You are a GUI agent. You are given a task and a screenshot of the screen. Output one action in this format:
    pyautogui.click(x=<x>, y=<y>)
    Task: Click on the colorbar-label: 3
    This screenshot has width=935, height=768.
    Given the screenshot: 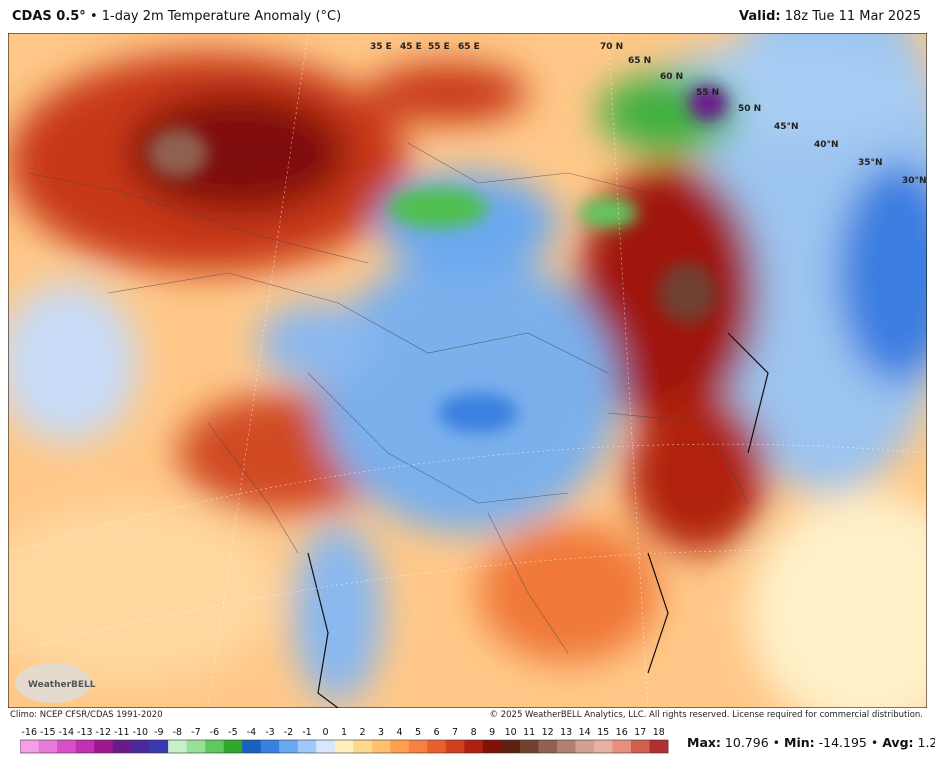 What is the action you would take?
    pyautogui.click(x=381, y=732)
    